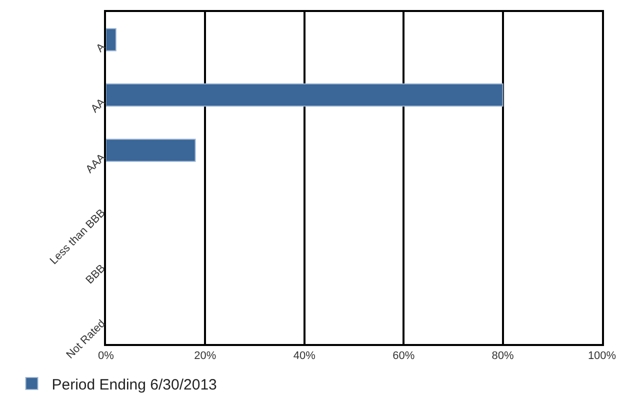  I want to click on y-tick-label: A, so click(101, 47).